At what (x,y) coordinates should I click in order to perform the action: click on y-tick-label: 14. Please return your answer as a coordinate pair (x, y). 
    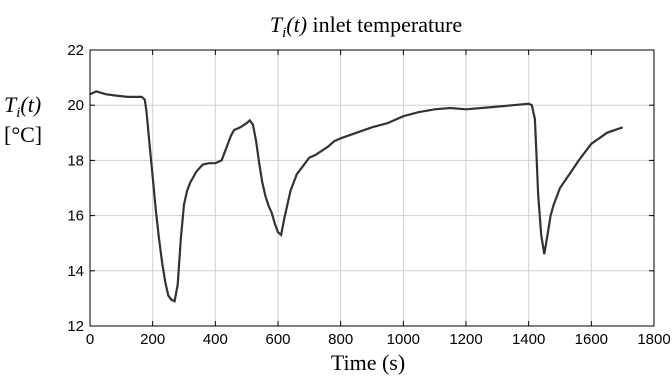
    Looking at the image, I should click on (75, 271).